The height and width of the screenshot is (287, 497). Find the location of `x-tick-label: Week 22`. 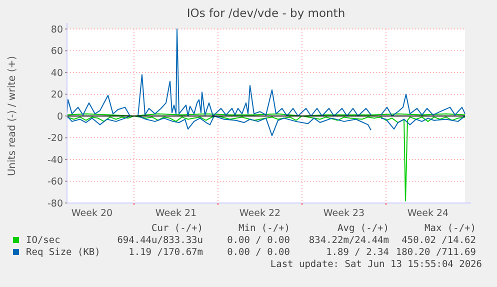

x-tick-label: Week 22 is located at coordinates (260, 213).